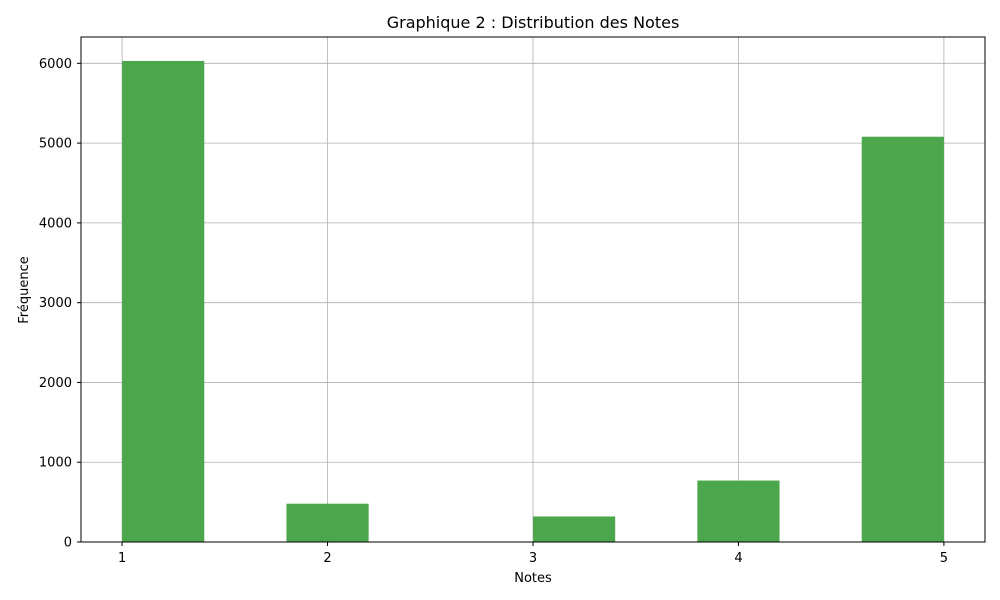 This screenshot has height=600, width=1000. Describe the element at coordinates (55, 144) in the screenshot. I see `y-tick-label: 5000` at that location.